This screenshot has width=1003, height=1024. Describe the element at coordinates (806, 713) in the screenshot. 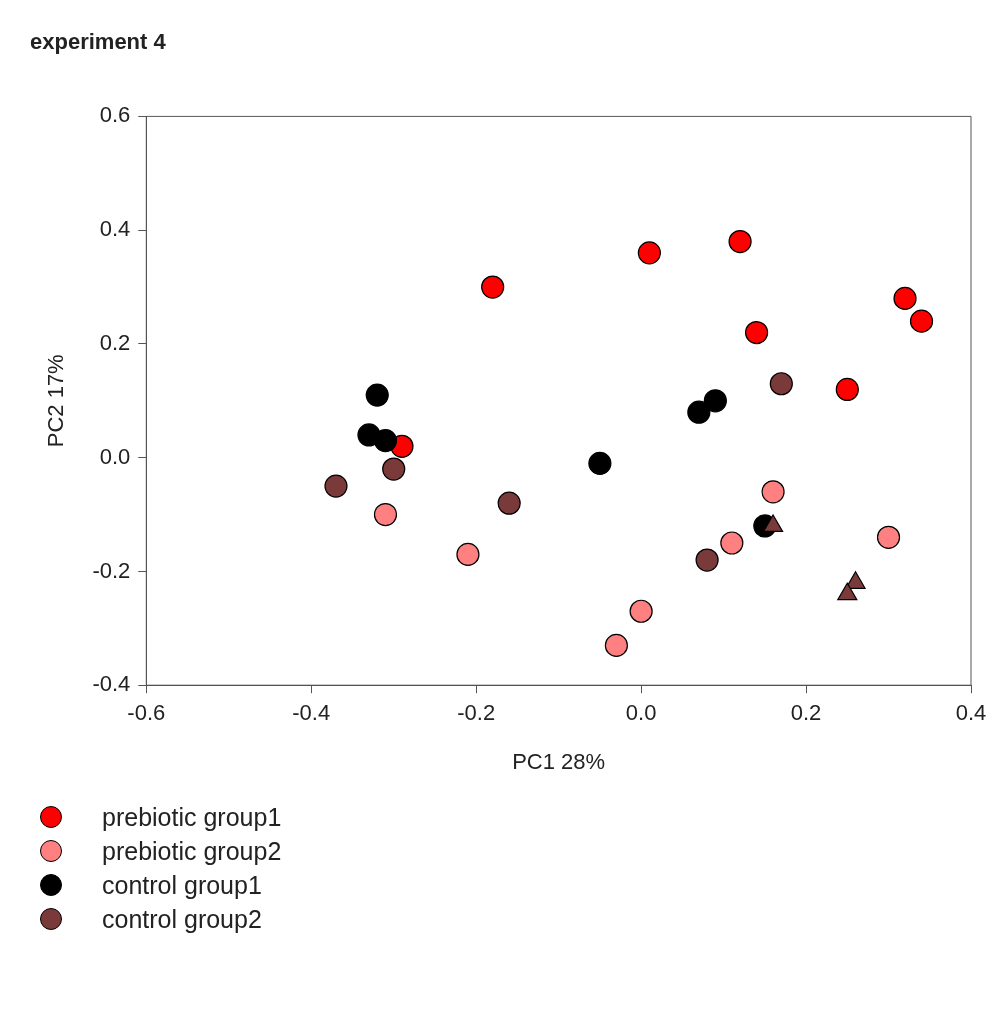

I see `x-tick-label: 0.2` at that location.